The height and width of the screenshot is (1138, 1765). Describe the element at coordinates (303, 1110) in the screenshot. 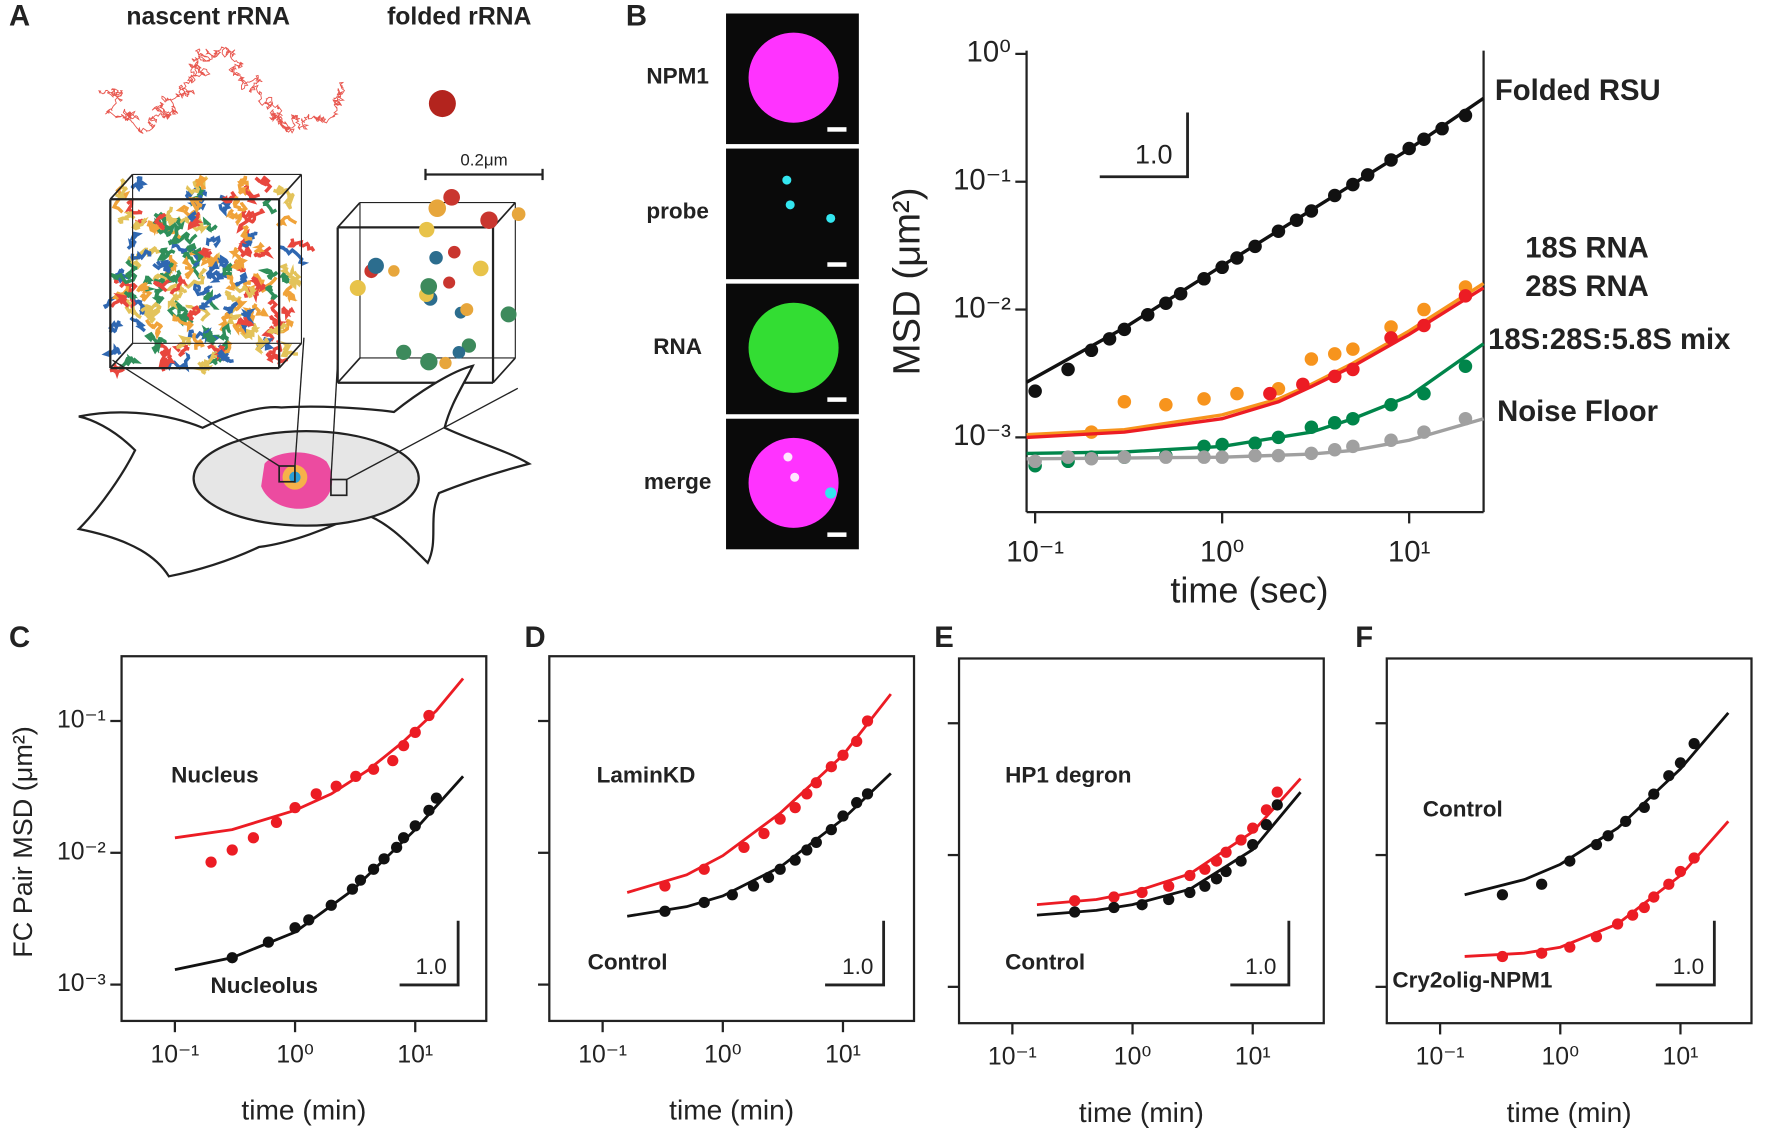

I see `x-axis-label: time (min)` at that location.